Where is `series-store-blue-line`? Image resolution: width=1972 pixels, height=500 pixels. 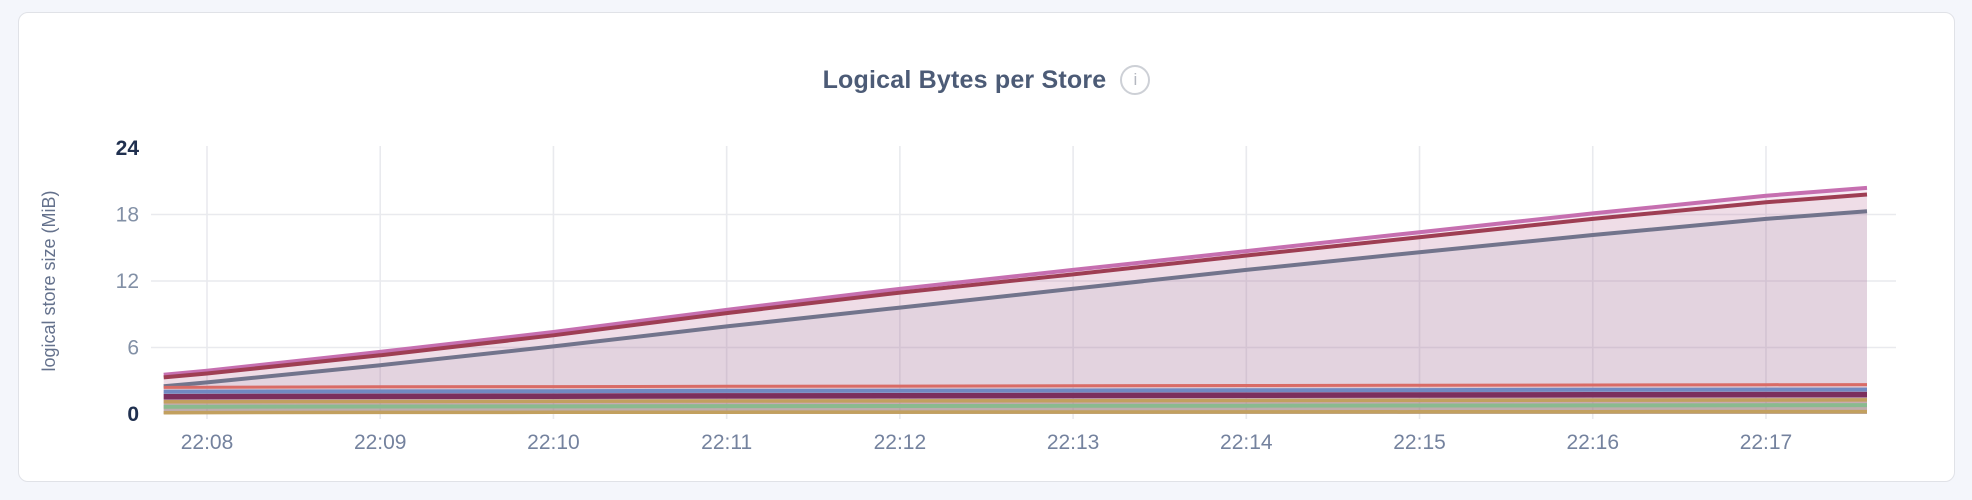
series-store-blue-line is located at coordinates (1015, 390).